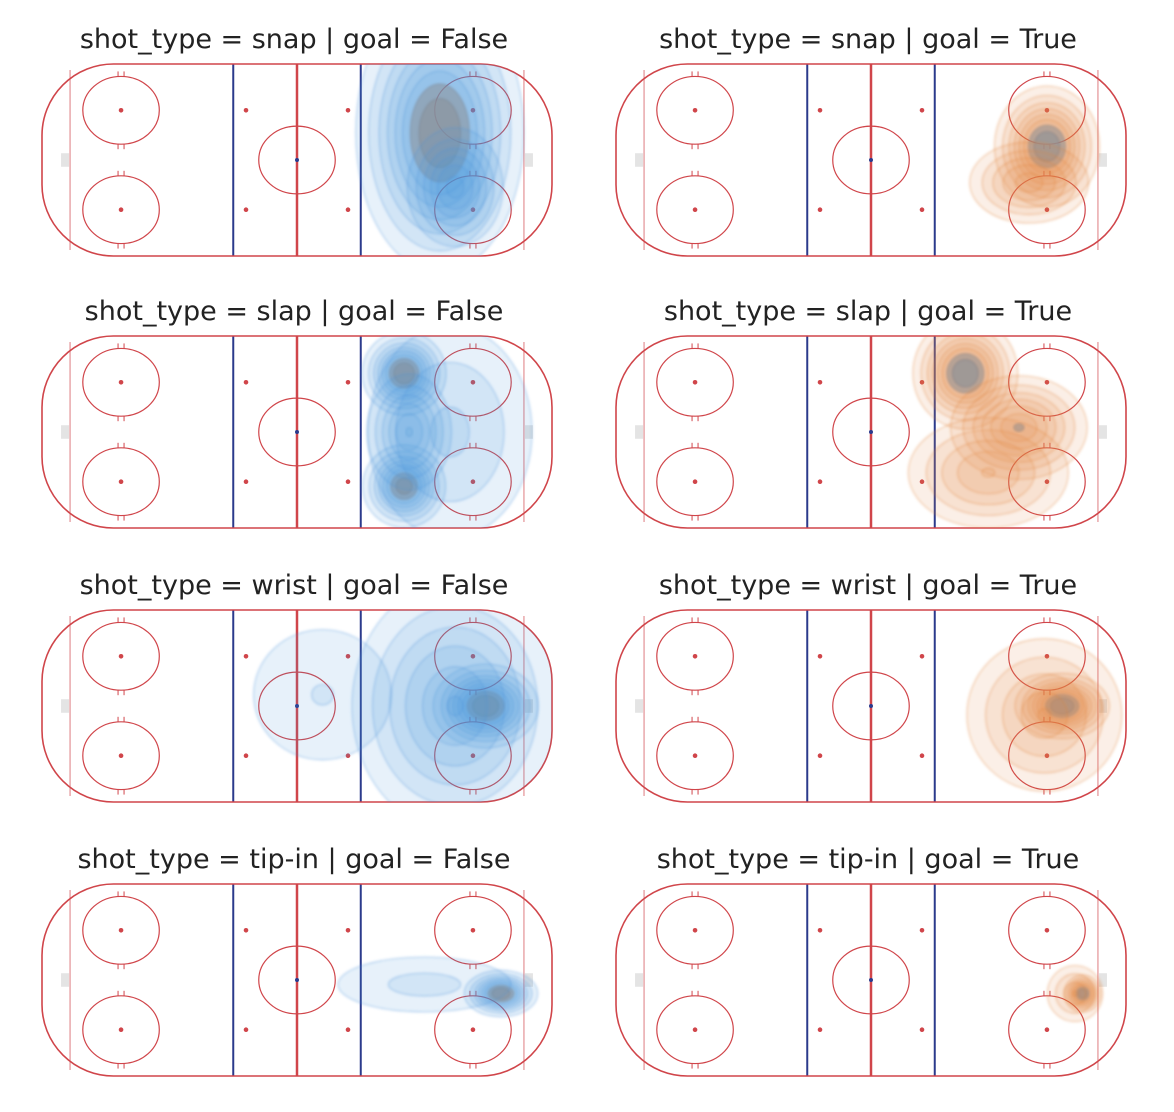 The image size is (1174, 1112). I want to click on facet-panel-wrist-false: shot_type = wrist | goal = False, so click(294, 702).